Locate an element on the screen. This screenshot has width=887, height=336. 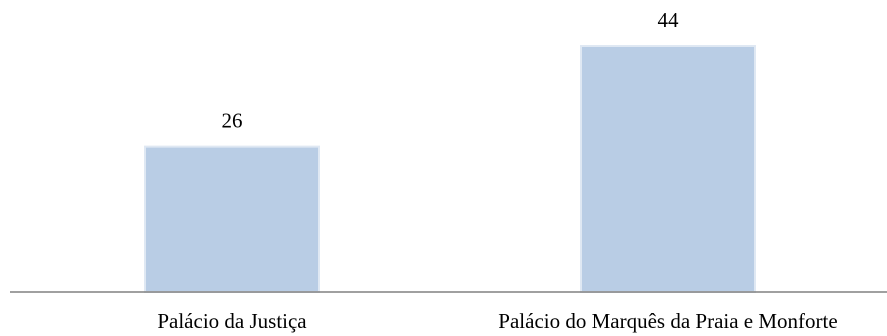
category-label-1: Palácio da Justiça is located at coordinates (232, 321).